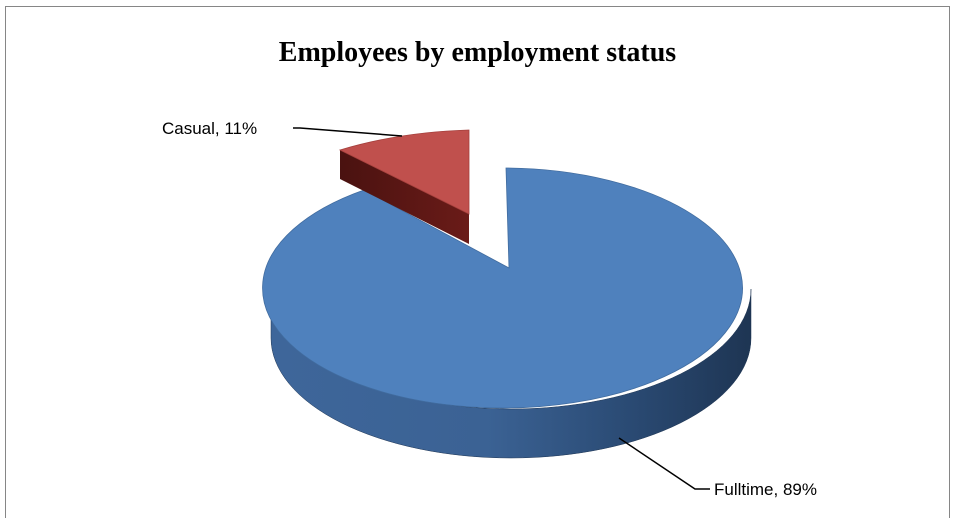 The image size is (954, 518). I want to click on data-label-fulltime: Fulltime, 89%, so click(765, 489).